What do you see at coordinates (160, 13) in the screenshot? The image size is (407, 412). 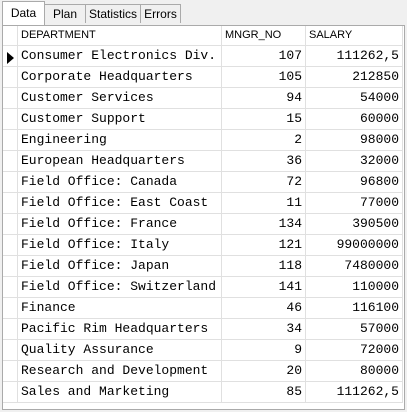 I see `tab: Errors` at bounding box center [160, 13].